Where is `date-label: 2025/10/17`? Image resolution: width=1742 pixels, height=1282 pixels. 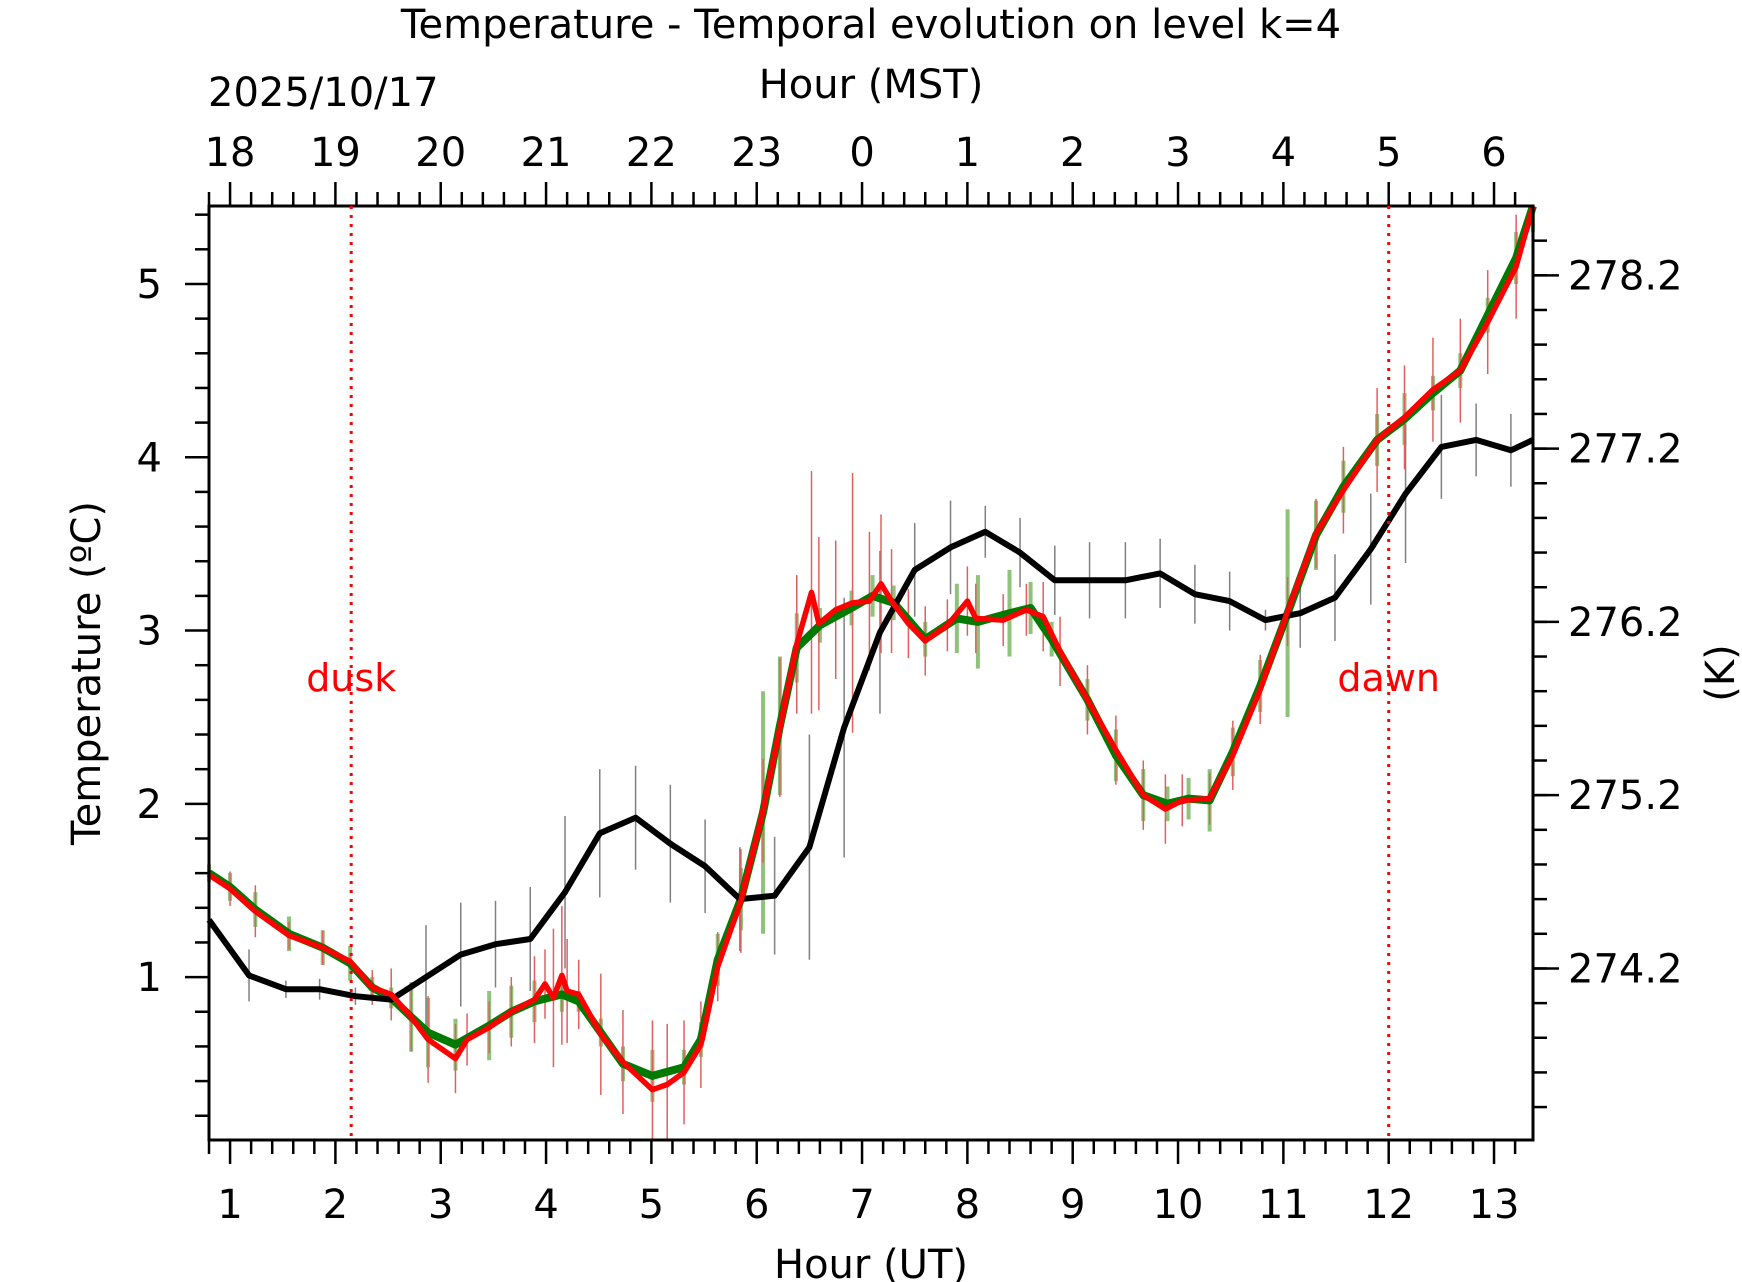 date-label: 2025/10/17 is located at coordinates (323, 93).